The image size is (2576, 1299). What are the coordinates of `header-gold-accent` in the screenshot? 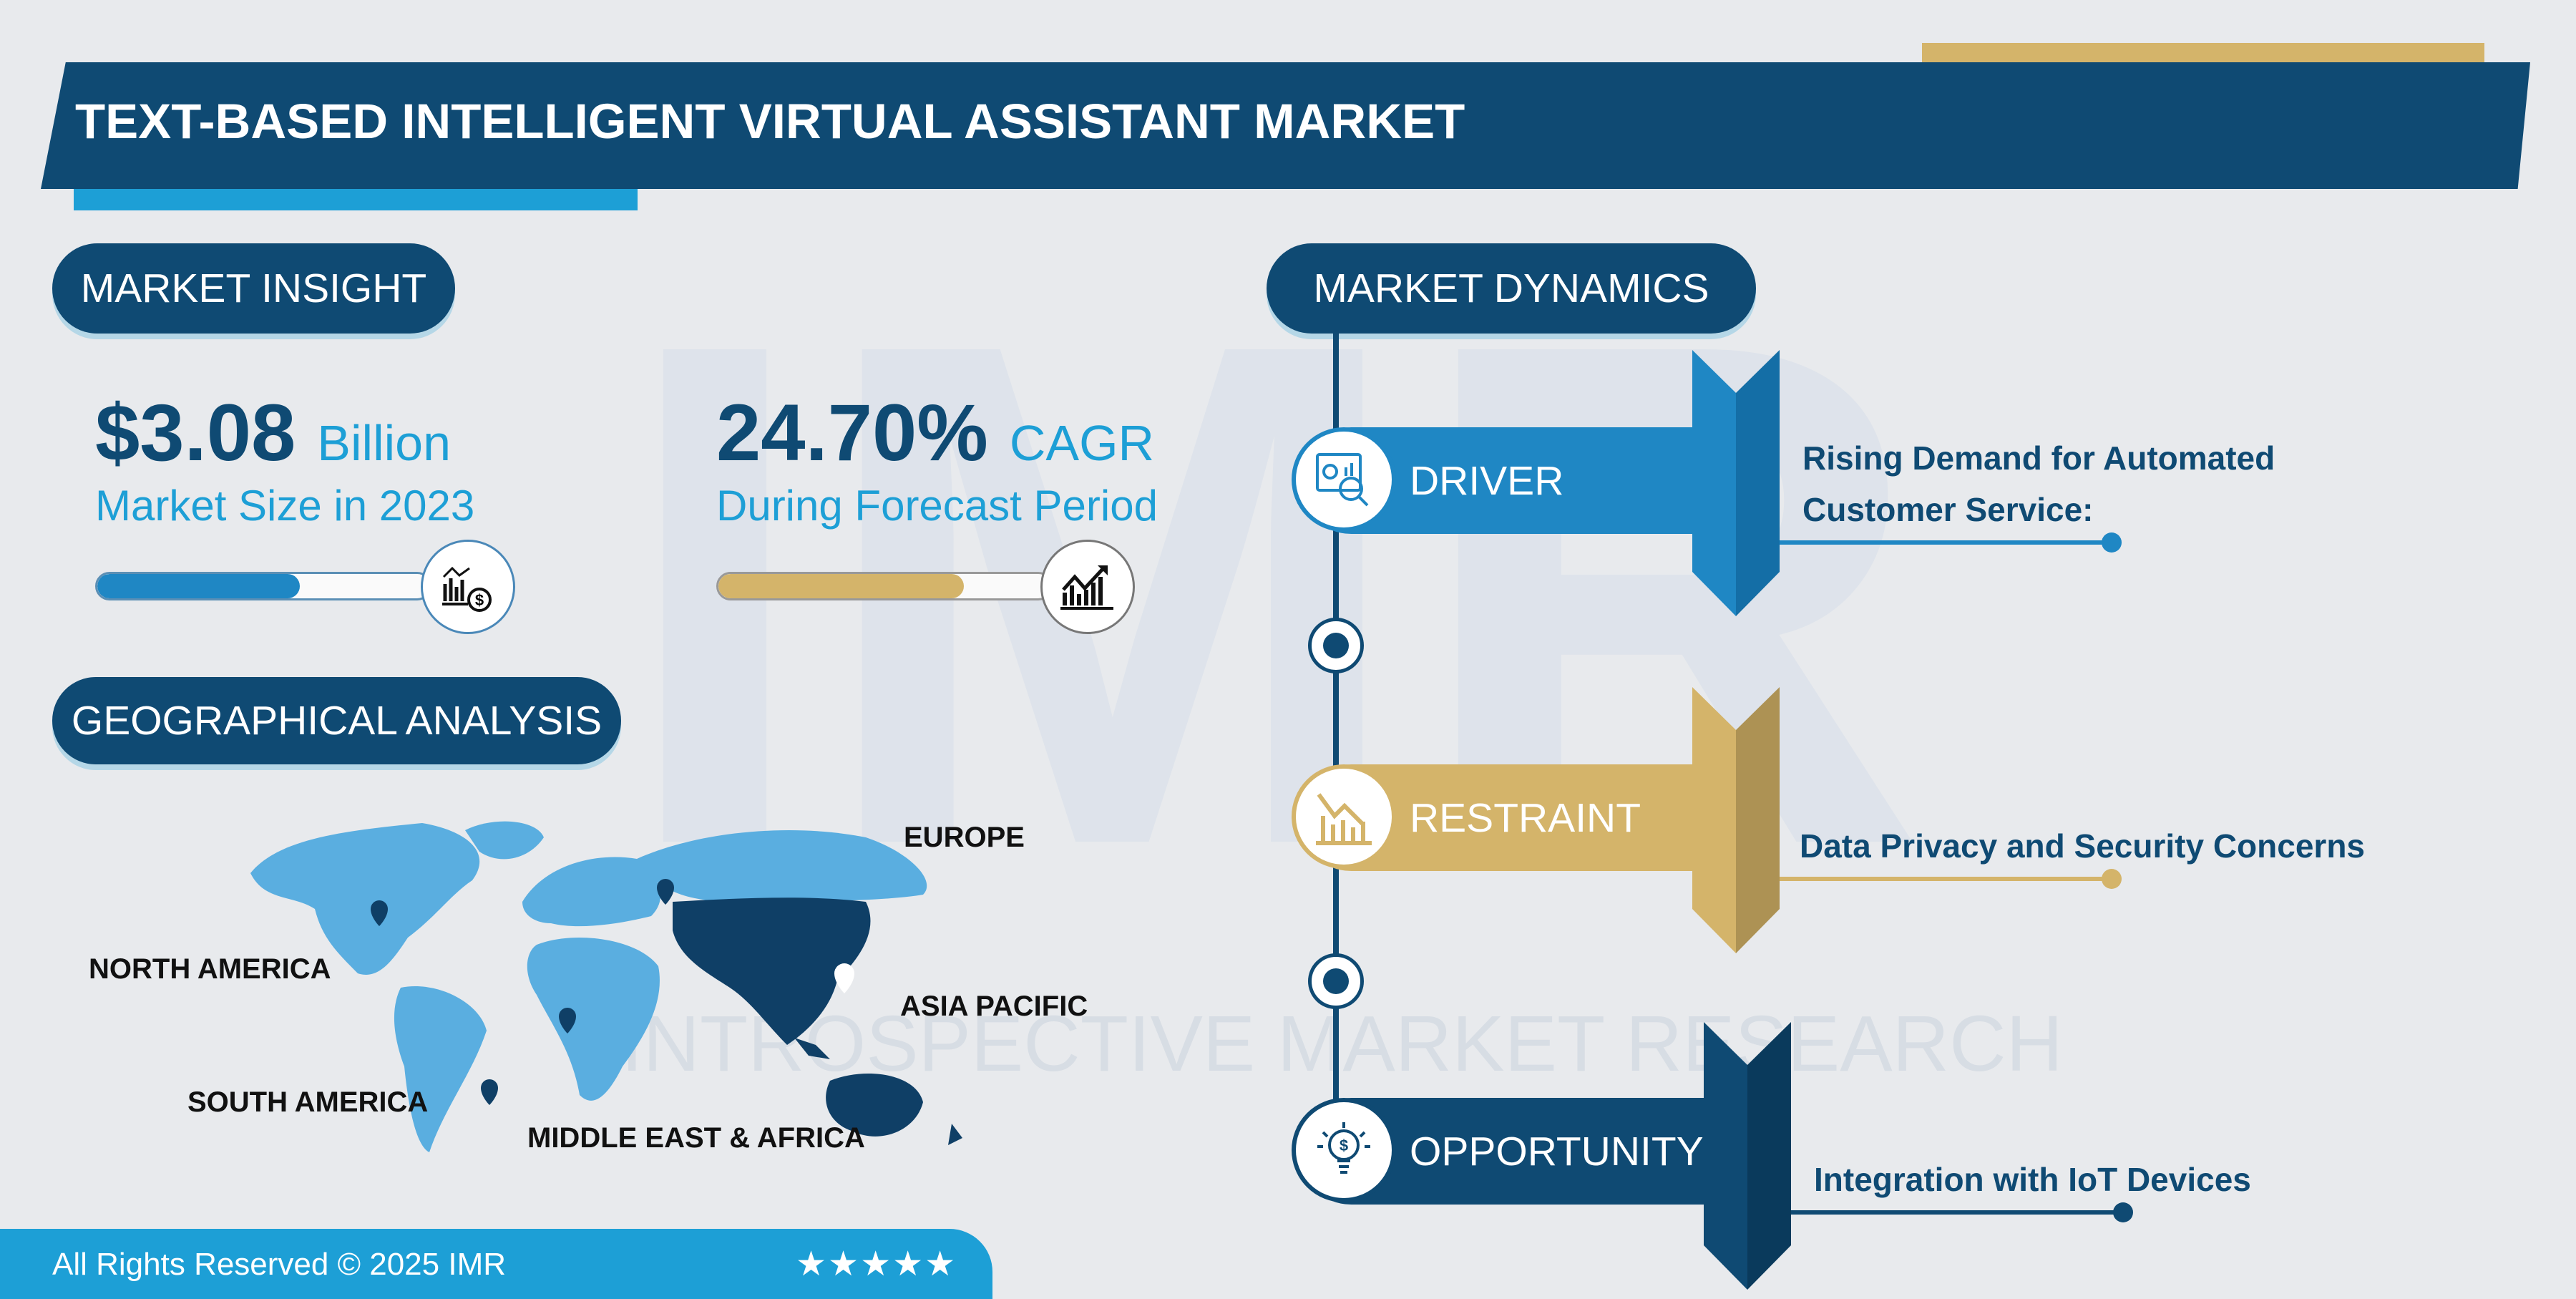 It's located at (2203, 53).